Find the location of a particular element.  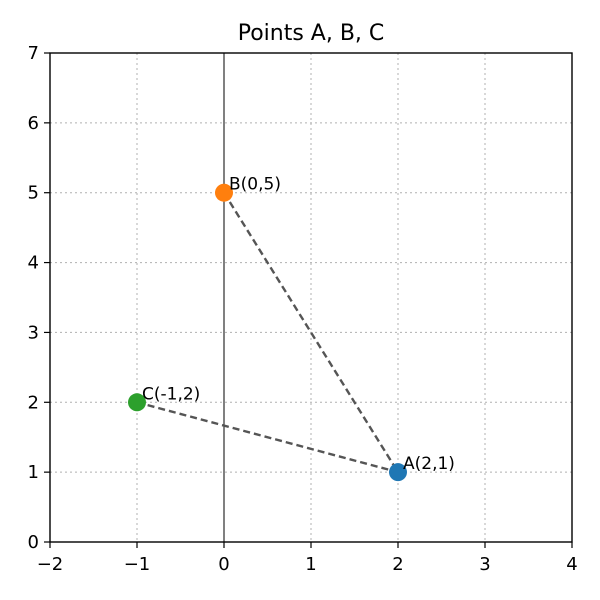

y-tick-label: 5 is located at coordinates (33, 193).